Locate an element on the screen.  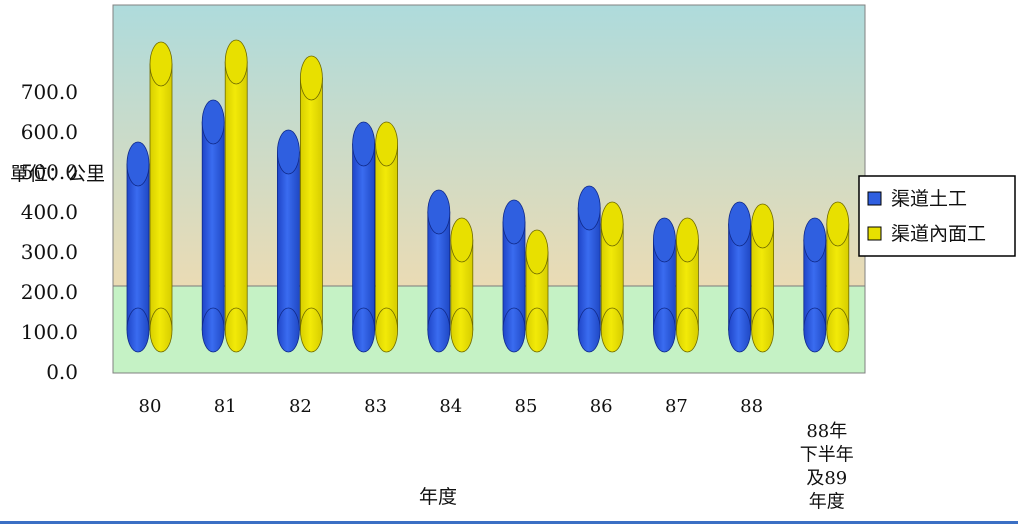
x-tick-label: 87 is located at coordinates (676, 406).